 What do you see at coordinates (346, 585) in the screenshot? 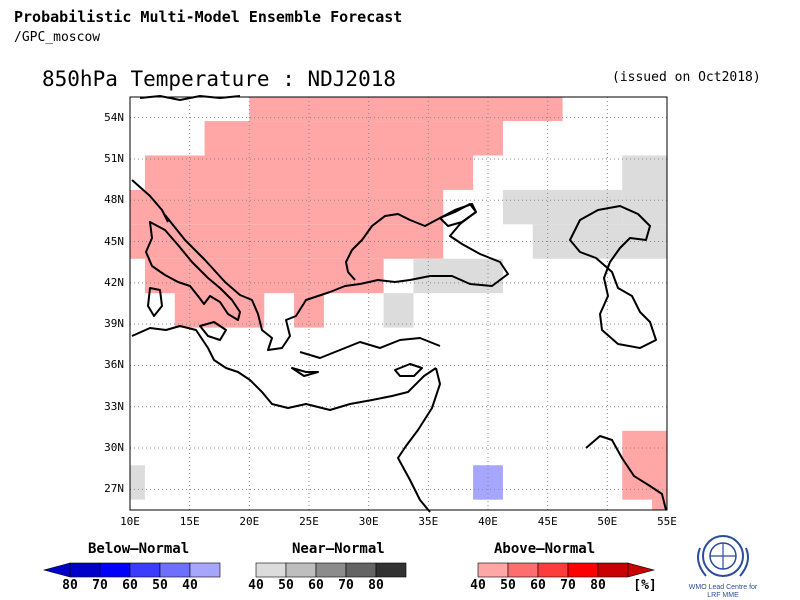
I see `legend-near-tick: 70` at bounding box center [346, 585].